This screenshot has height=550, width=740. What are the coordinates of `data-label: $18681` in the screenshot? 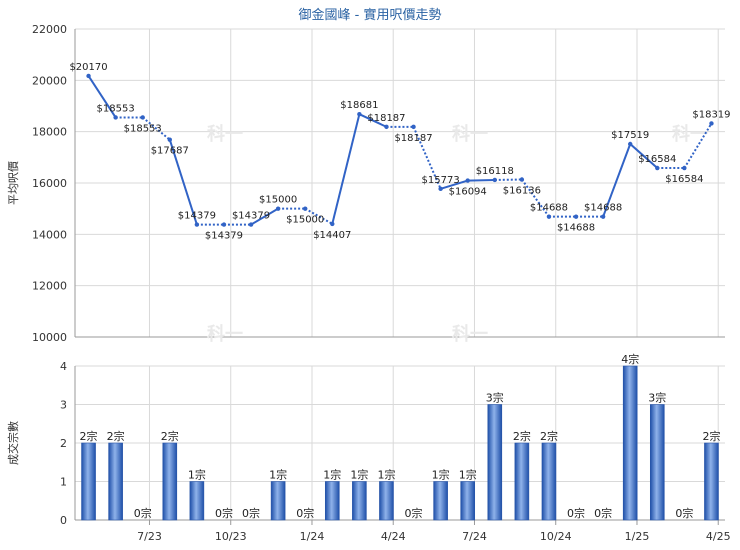 It's located at (359, 105).